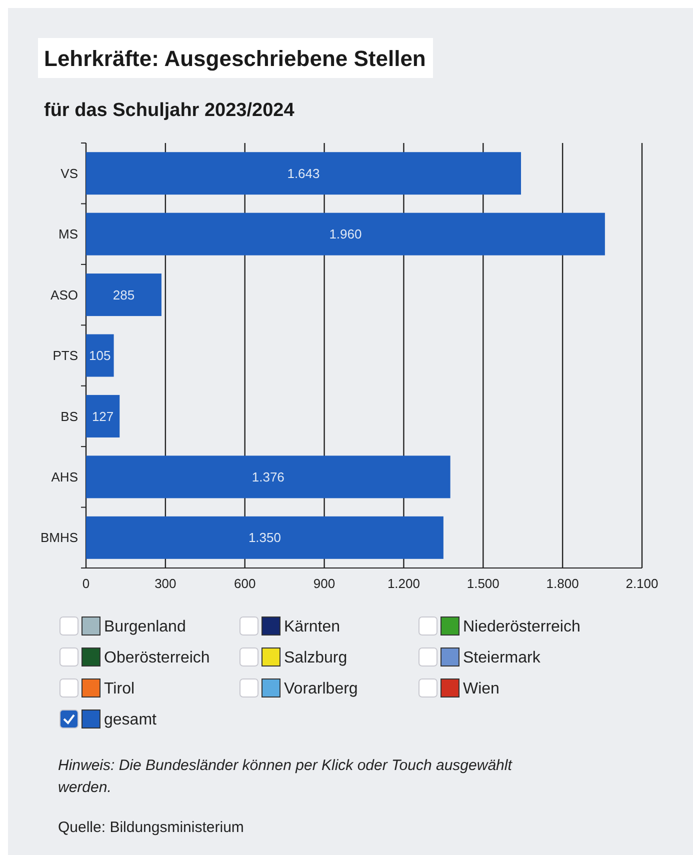  What do you see at coordinates (69, 173) in the screenshot?
I see `y-tick-label: VS` at bounding box center [69, 173].